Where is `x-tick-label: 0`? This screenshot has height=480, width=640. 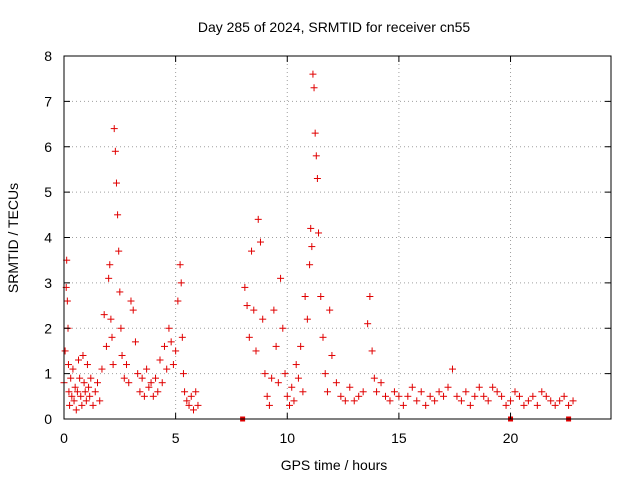
x-tick-label: 0 is located at coordinates (64, 438).